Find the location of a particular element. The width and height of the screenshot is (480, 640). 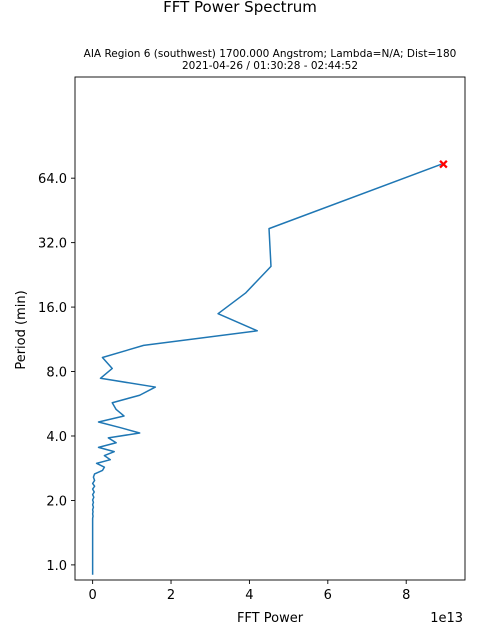

x-tick-label: 8 is located at coordinates (406, 595).